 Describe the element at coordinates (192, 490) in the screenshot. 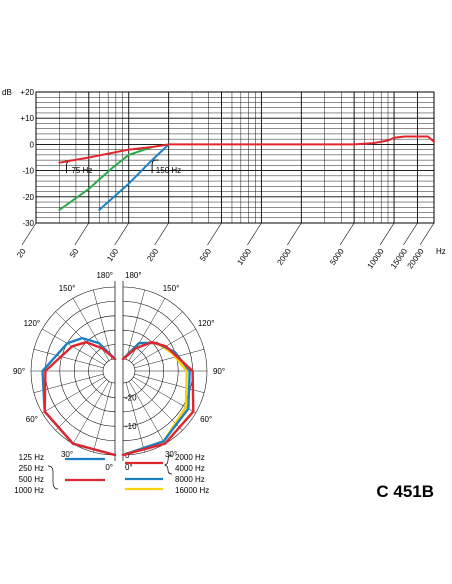

I see `legend-label-16000: 16000 Hz` at that location.